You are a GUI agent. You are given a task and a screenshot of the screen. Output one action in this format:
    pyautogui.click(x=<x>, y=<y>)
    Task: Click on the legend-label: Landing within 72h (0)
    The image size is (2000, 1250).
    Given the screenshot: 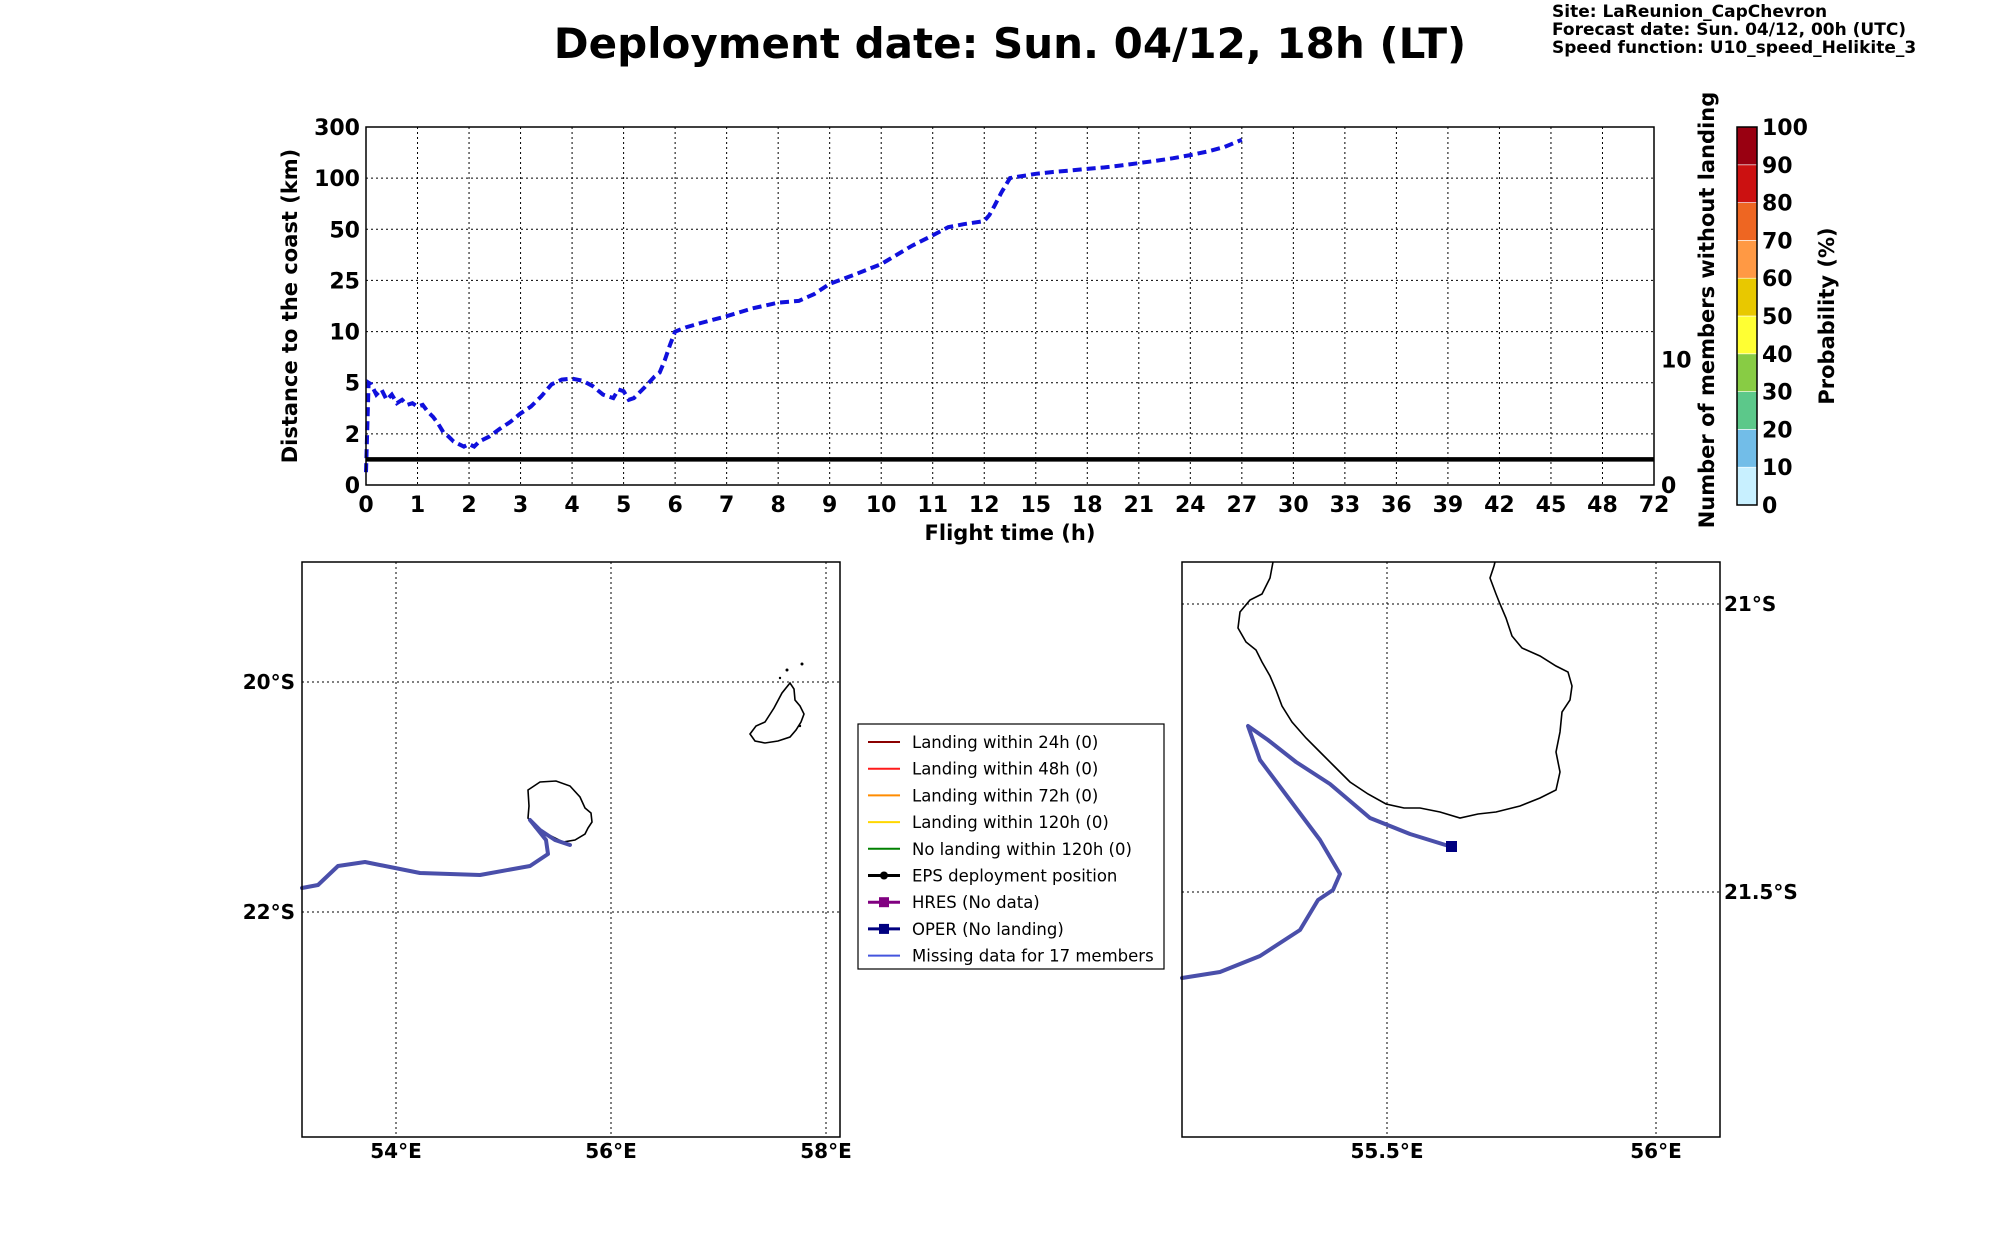 What is the action you would take?
    pyautogui.click(x=1005, y=795)
    